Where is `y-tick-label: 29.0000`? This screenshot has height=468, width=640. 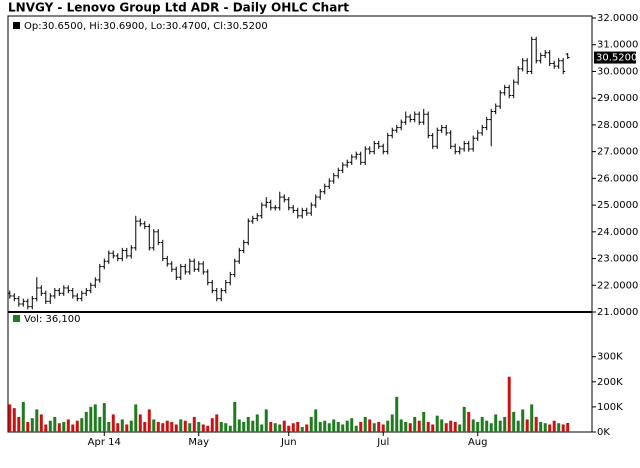
y-tick-label: 29.0000 is located at coordinates (617, 98).